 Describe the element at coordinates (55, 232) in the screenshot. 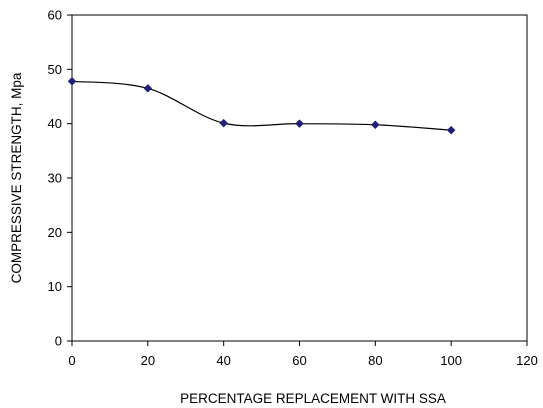

I see `y-tick-label: 20` at that location.